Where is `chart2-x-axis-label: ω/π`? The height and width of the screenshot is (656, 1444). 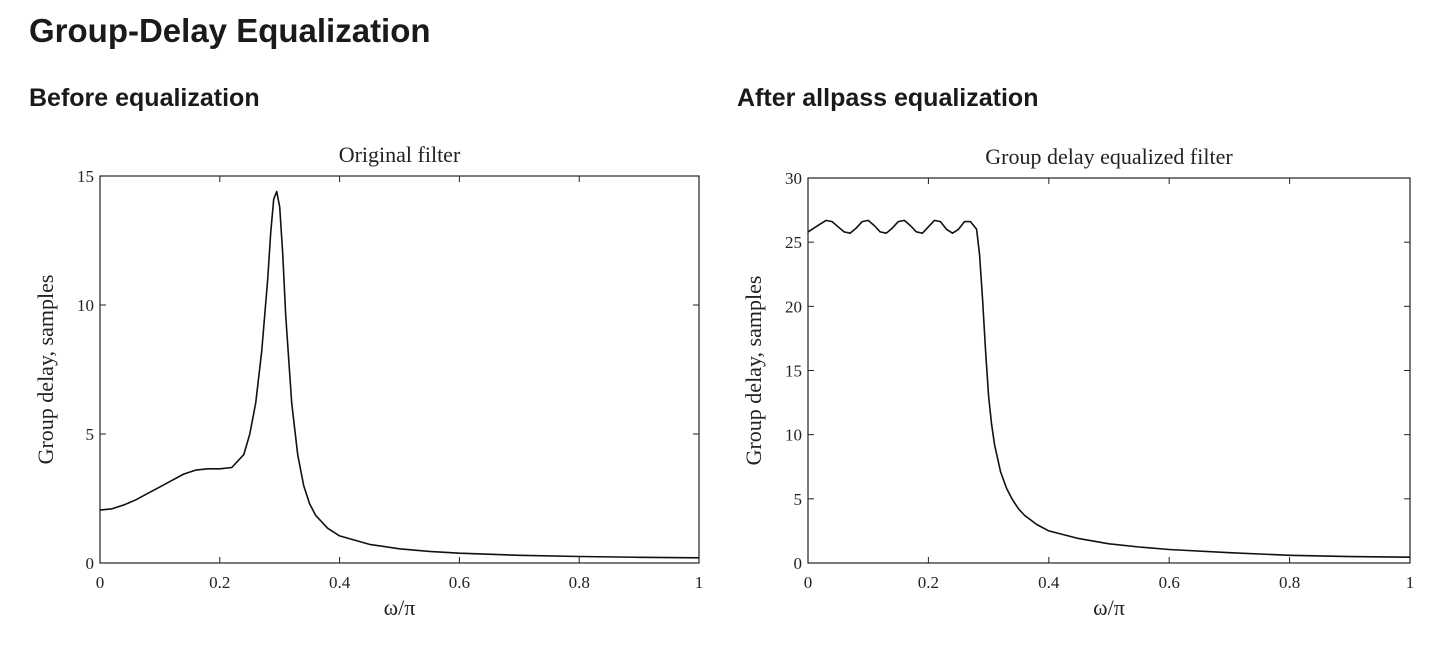
chart2-x-axis-label: ω/π is located at coordinates (1109, 607).